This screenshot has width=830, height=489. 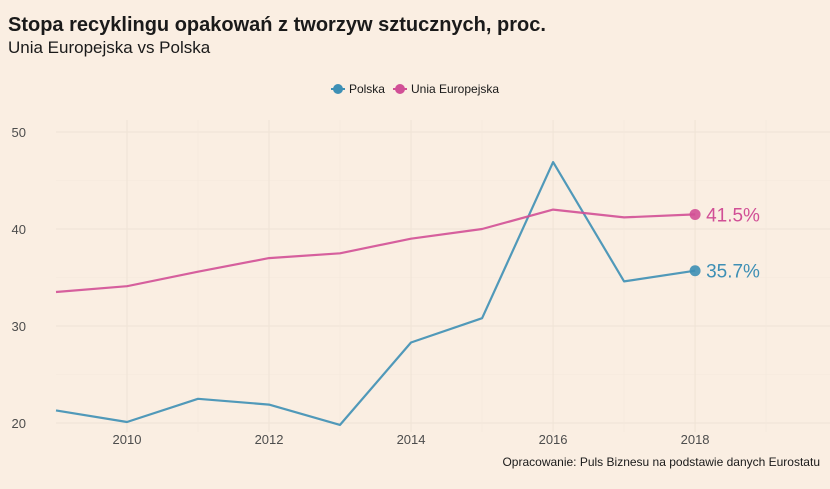 I want to click on y-tick-label: 50, so click(x=19, y=132).